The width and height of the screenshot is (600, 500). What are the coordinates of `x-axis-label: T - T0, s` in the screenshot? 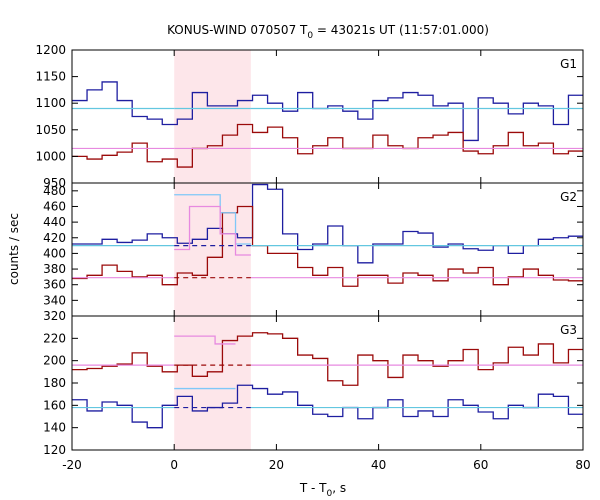 It's located at (322, 490).